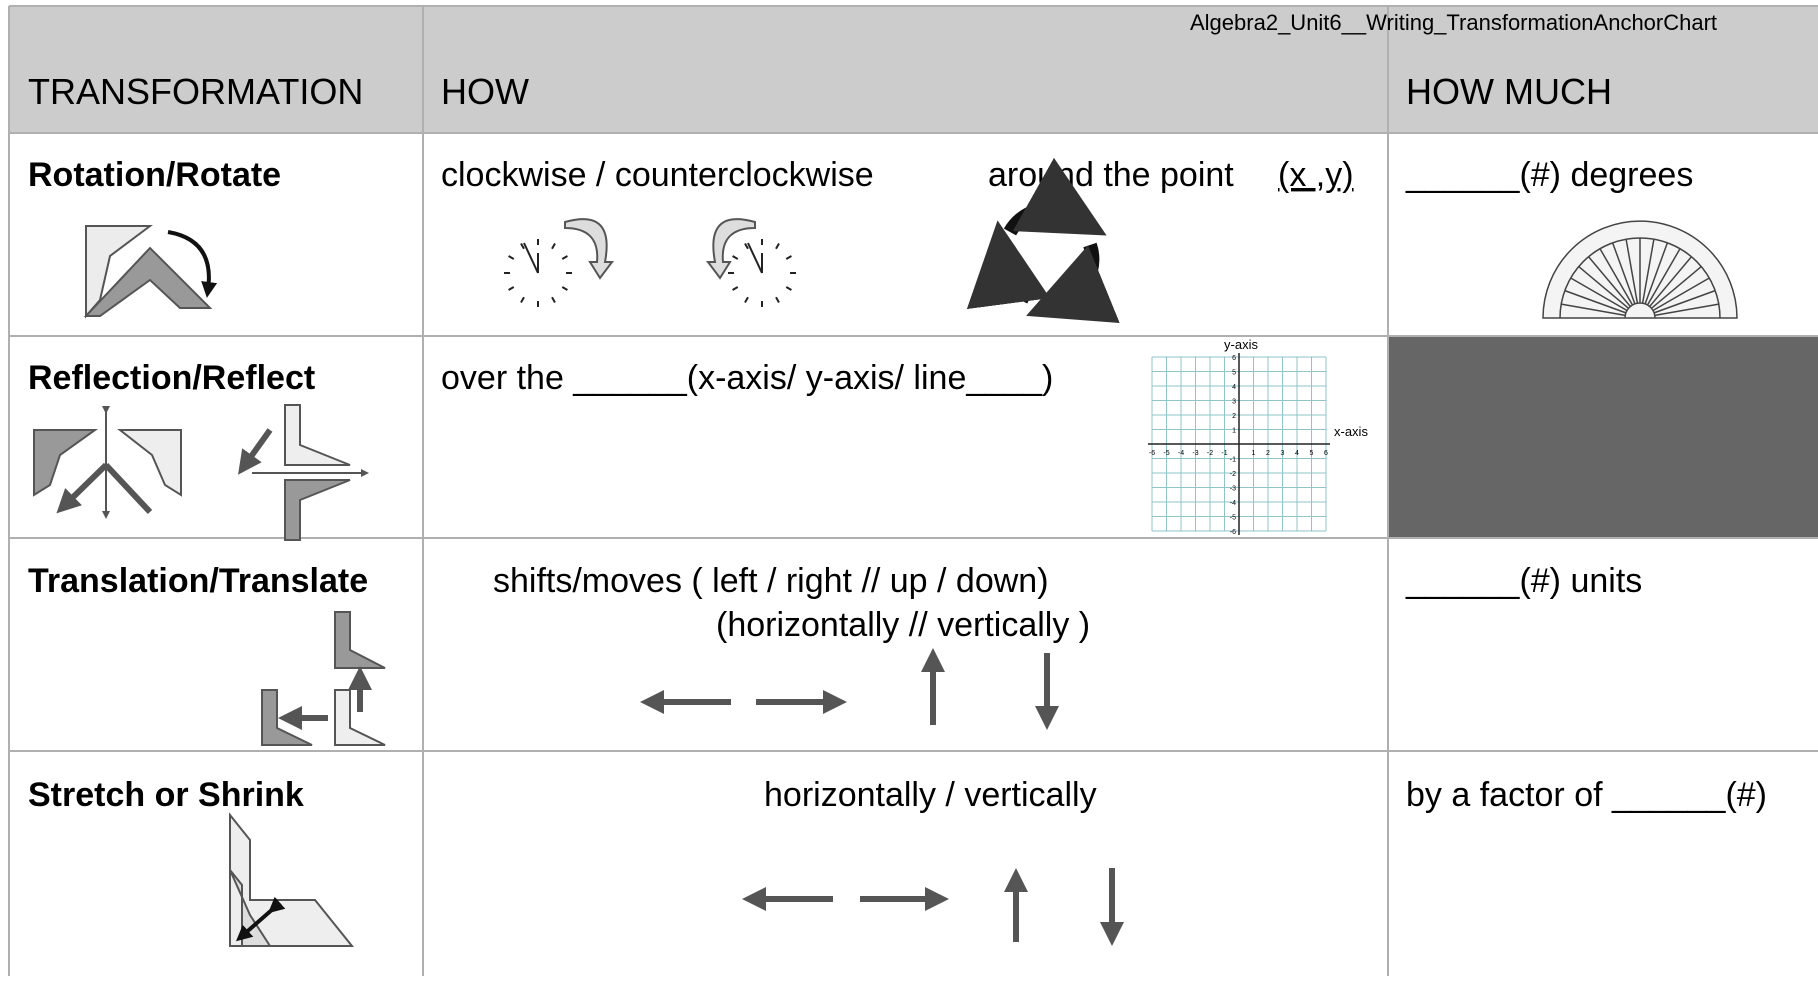 The height and width of the screenshot is (981, 1818). Describe the element at coordinates (201, 472) in the screenshot. I see `reflection-icon` at that location.